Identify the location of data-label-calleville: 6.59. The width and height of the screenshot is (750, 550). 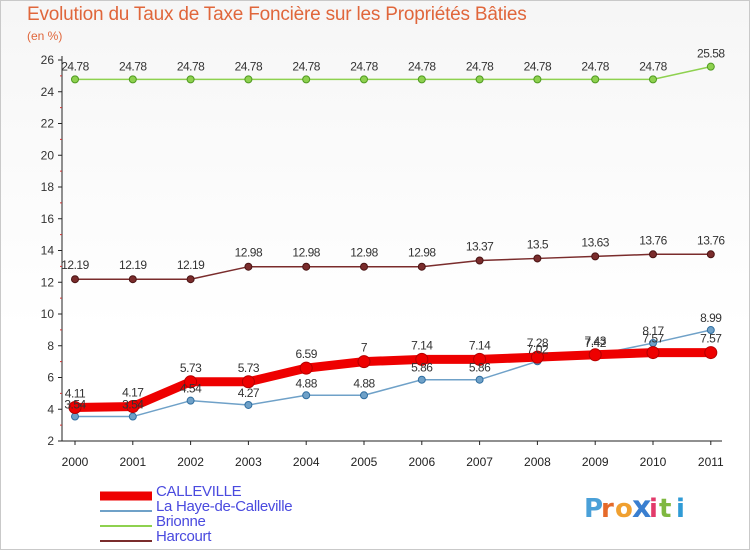
(307, 354).